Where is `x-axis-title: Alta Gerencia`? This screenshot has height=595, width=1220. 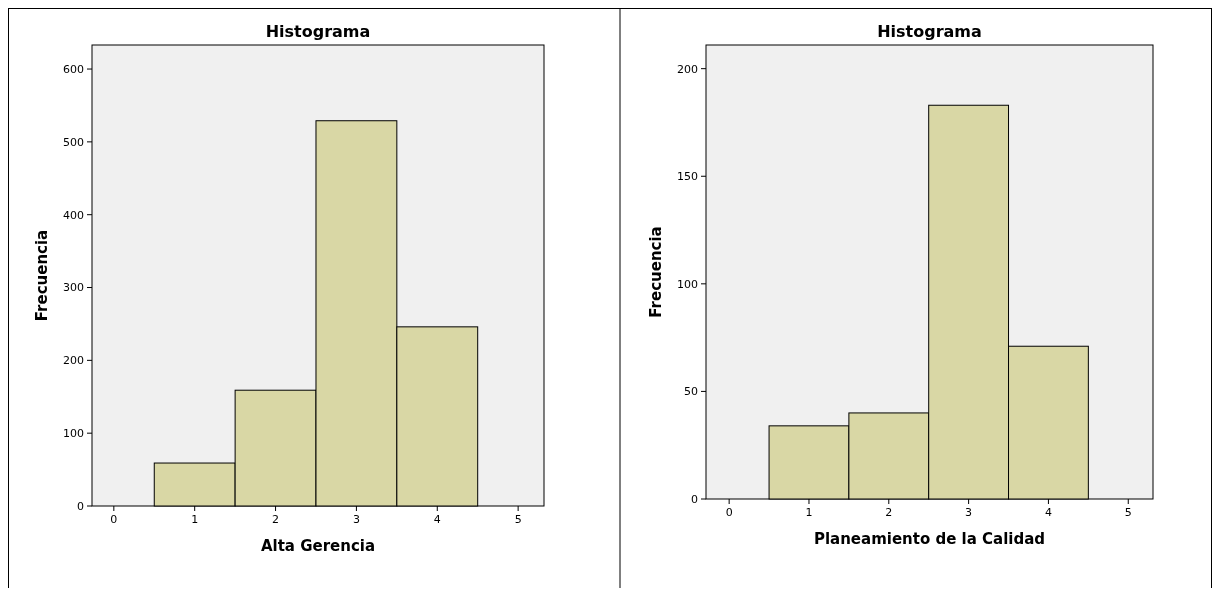
x-axis-title: Alta Gerencia is located at coordinates (318, 546).